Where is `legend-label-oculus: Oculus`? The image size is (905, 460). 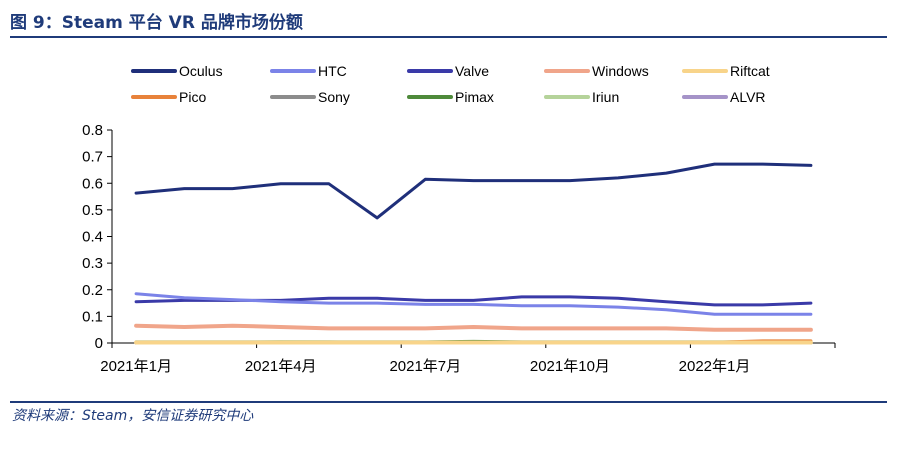 legend-label-oculus: Oculus is located at coordinates (201, 71).